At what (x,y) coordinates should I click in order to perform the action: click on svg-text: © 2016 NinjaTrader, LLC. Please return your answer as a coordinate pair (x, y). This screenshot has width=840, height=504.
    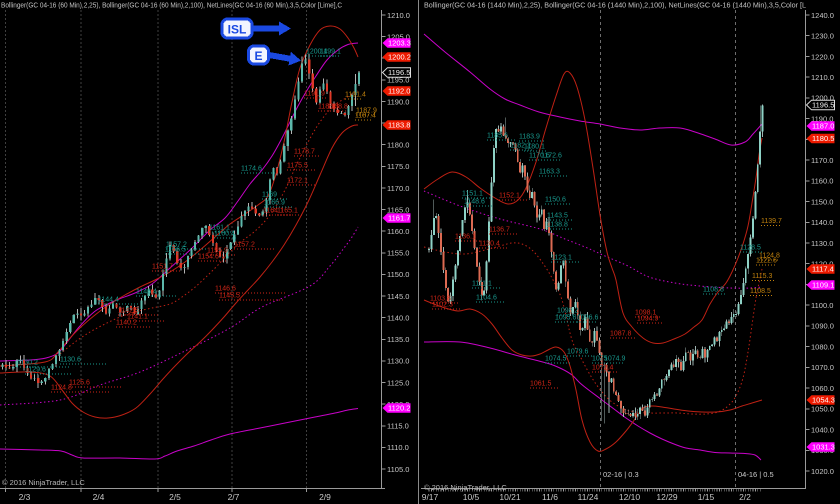
    Looking at the image, I should click on (43, 482).